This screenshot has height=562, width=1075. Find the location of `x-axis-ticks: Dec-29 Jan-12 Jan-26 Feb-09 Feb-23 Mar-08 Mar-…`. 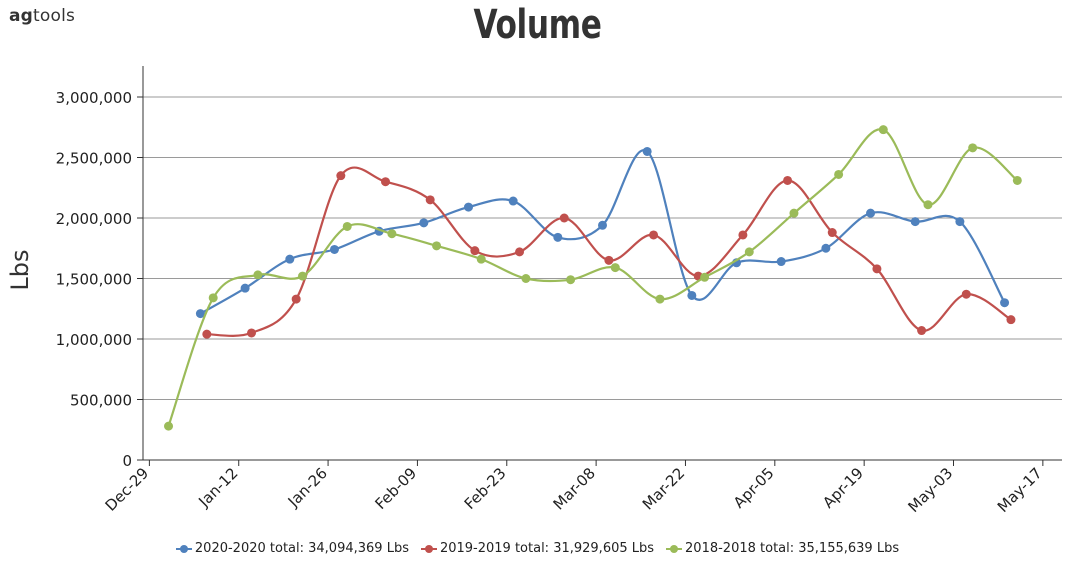

x-axis-ticks: Dec-29 Jan-12 Jan-26 Feb-09 Feb-23 Mar-08 Mar-… is located at coordinates (574, 488).